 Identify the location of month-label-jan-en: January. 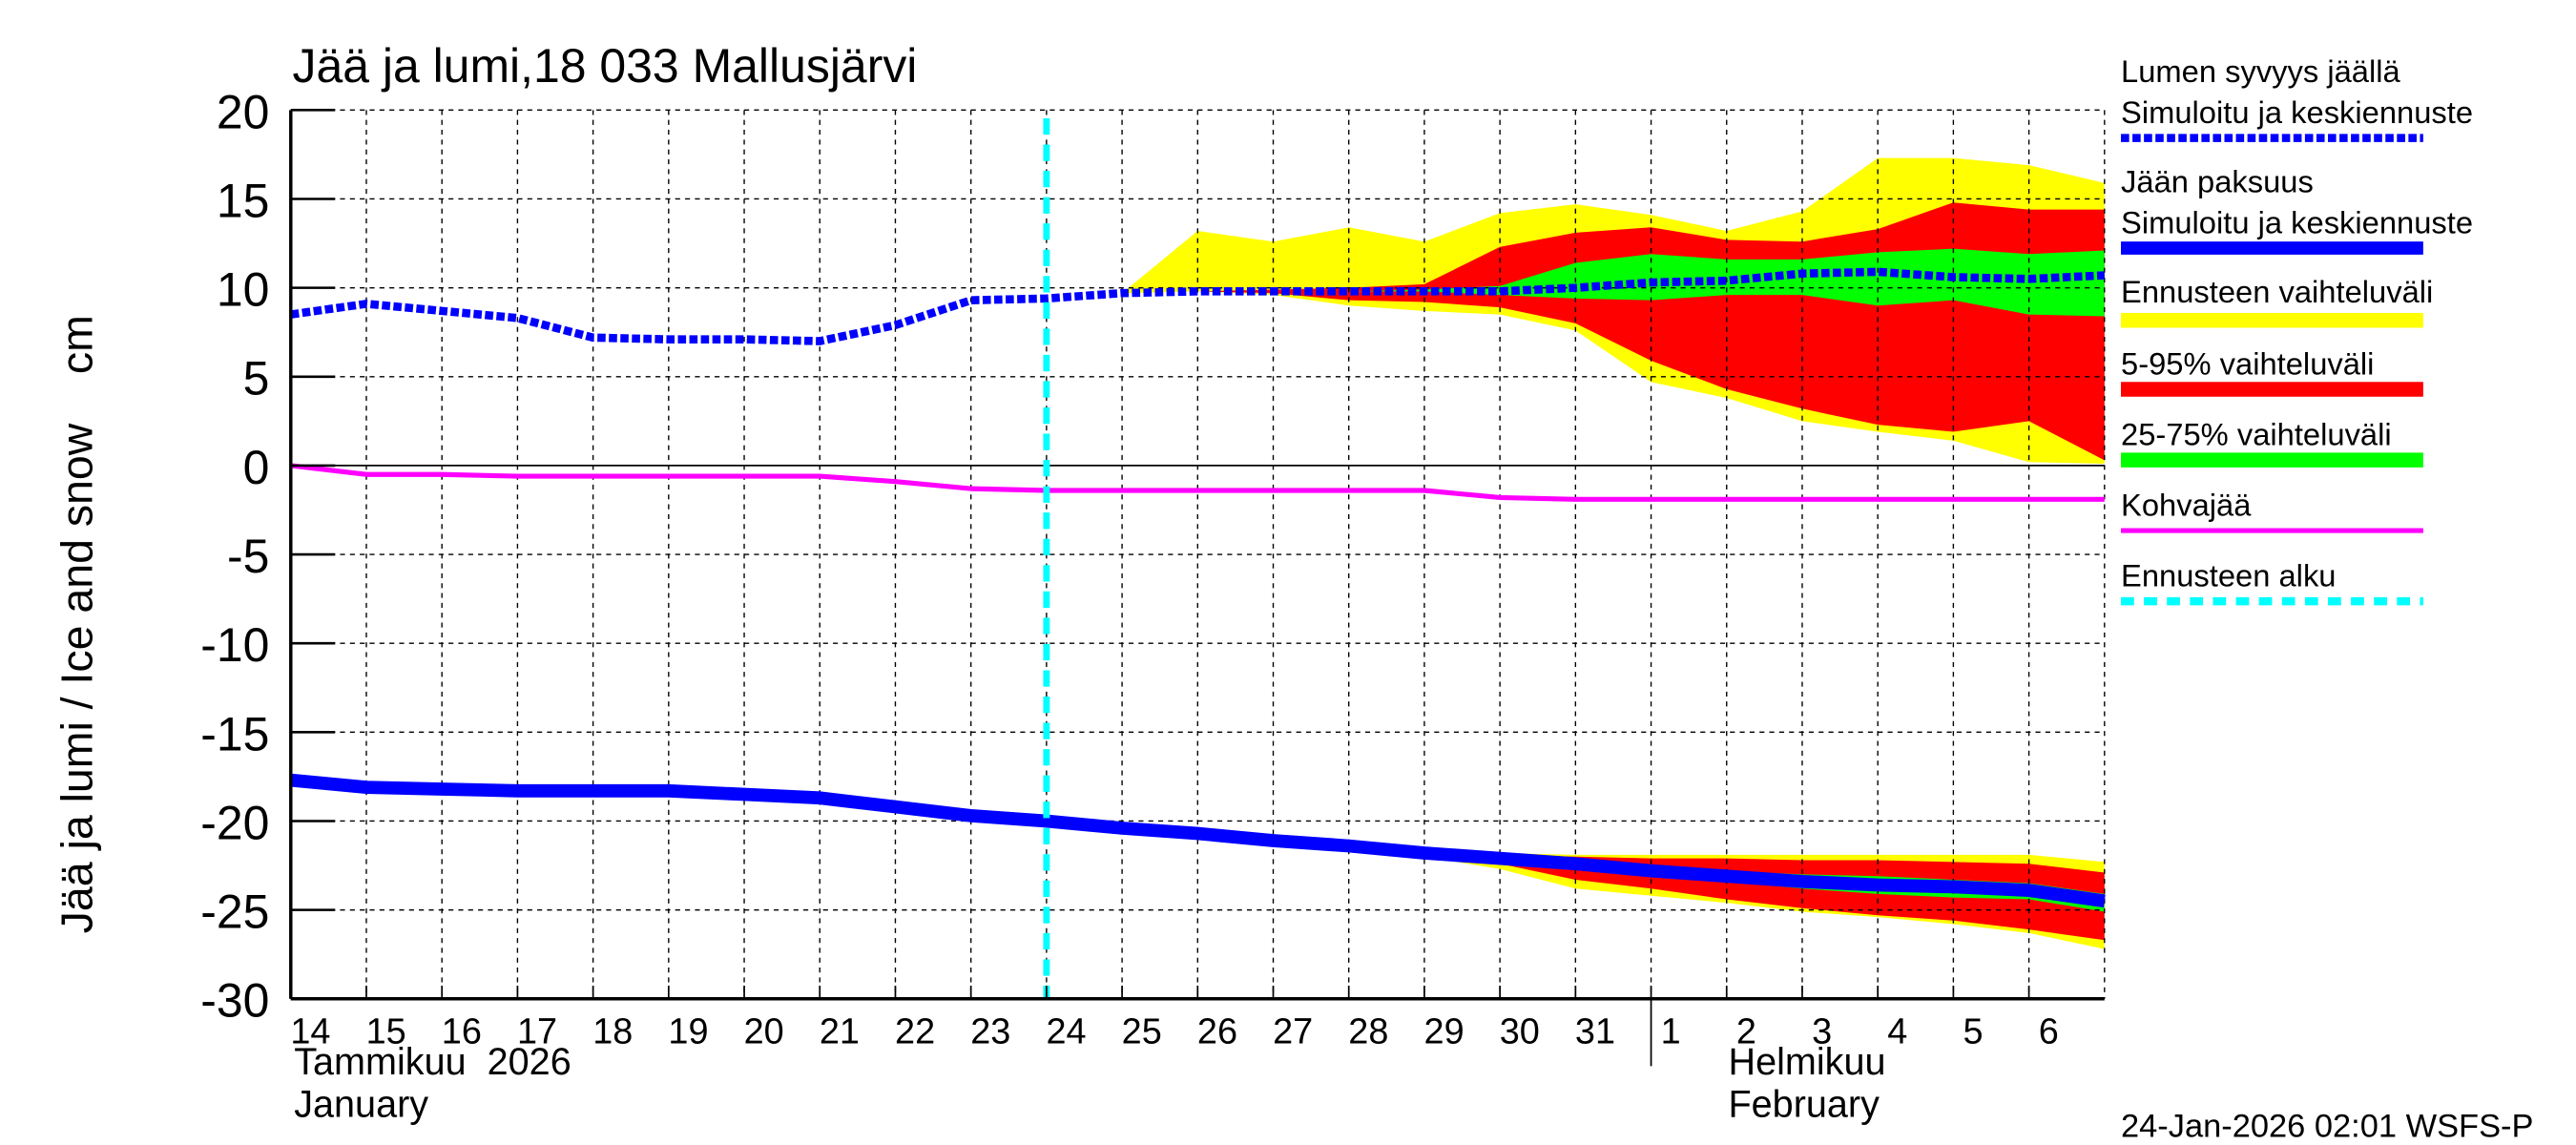
(361, 1105).